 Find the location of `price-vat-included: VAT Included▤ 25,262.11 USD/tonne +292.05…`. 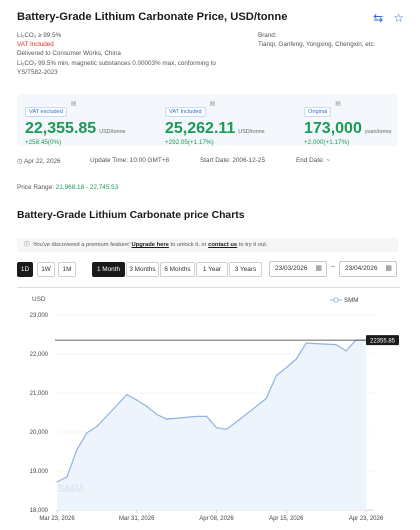

price-vat-included: VAT Included▤ 25,262.11 USD/tonne +292.05… is located at coordinates (215, 123).